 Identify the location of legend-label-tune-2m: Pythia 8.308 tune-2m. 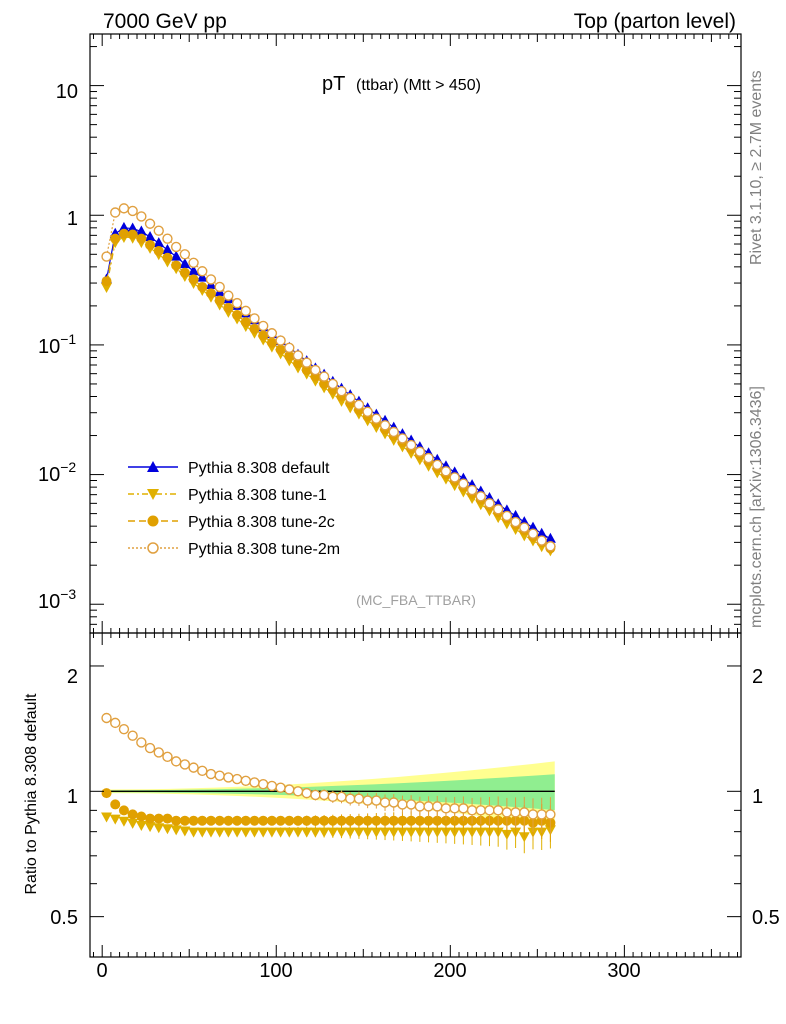
(264, 549).